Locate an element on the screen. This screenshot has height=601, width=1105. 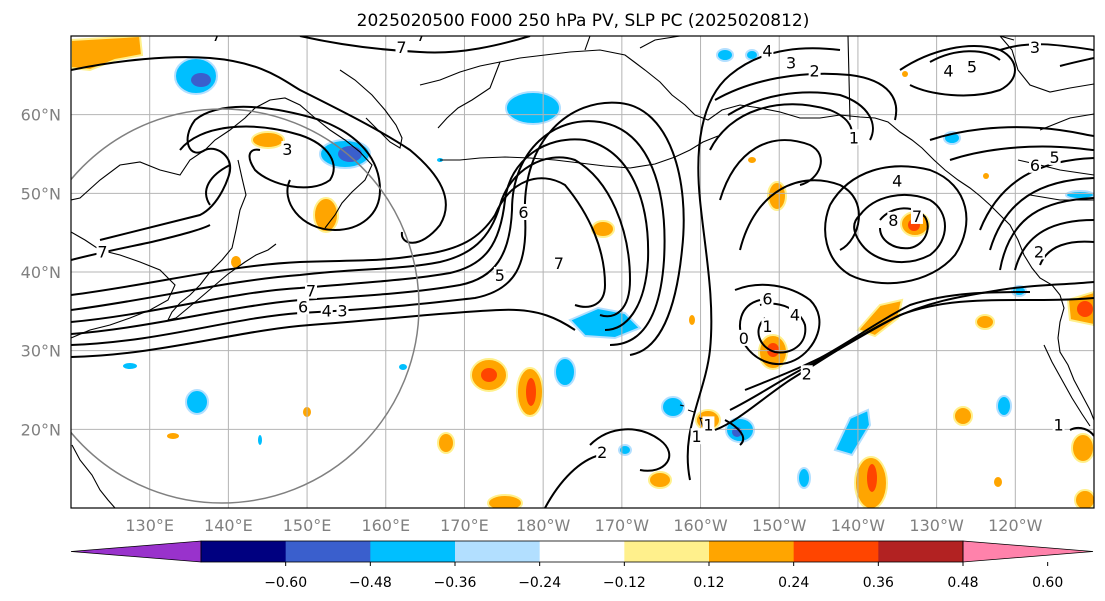
colorbar-tick-label: 0.36 is located at coordinates (878, 583).